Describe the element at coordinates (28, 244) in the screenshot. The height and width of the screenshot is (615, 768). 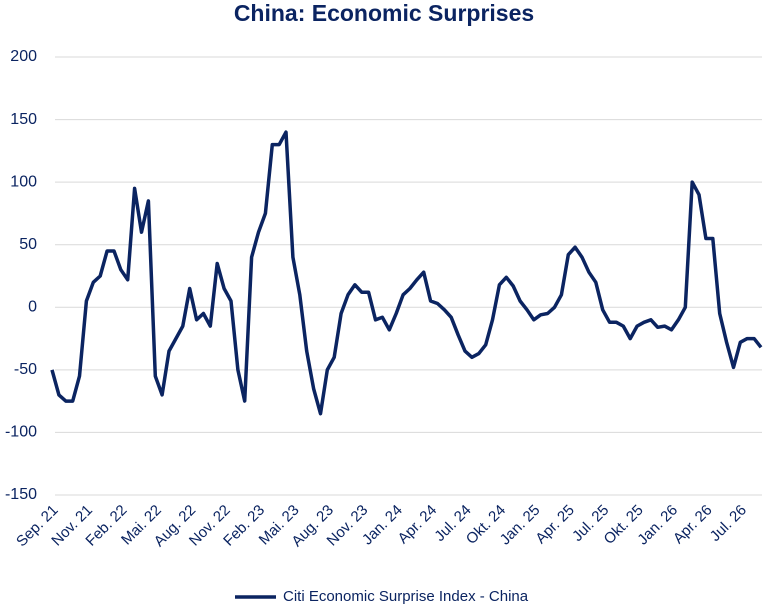
I see `y-tick-label: 50` at that location.